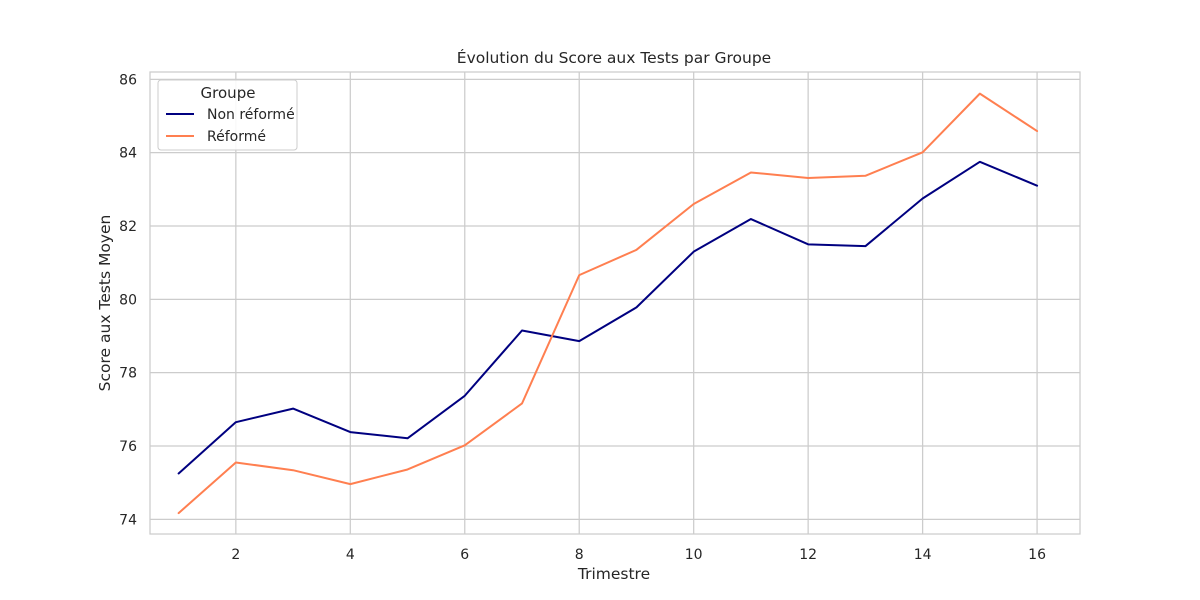  I want to click on y-tick-label: 82, so click(128, 227).